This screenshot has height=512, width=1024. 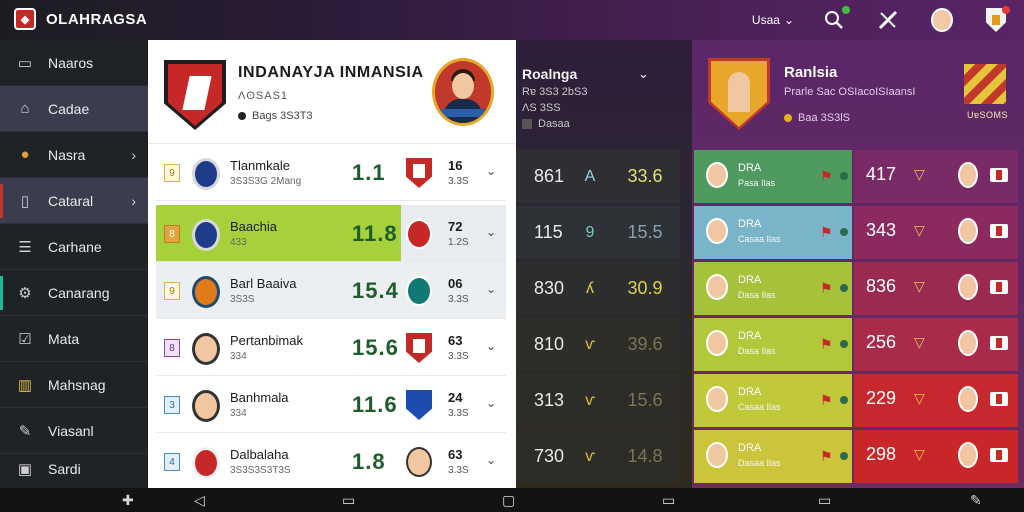 What do you see at coordinates (375, 233) in the screenshot?
I see `match-score: 11.8` at bounding box center [375, 233].